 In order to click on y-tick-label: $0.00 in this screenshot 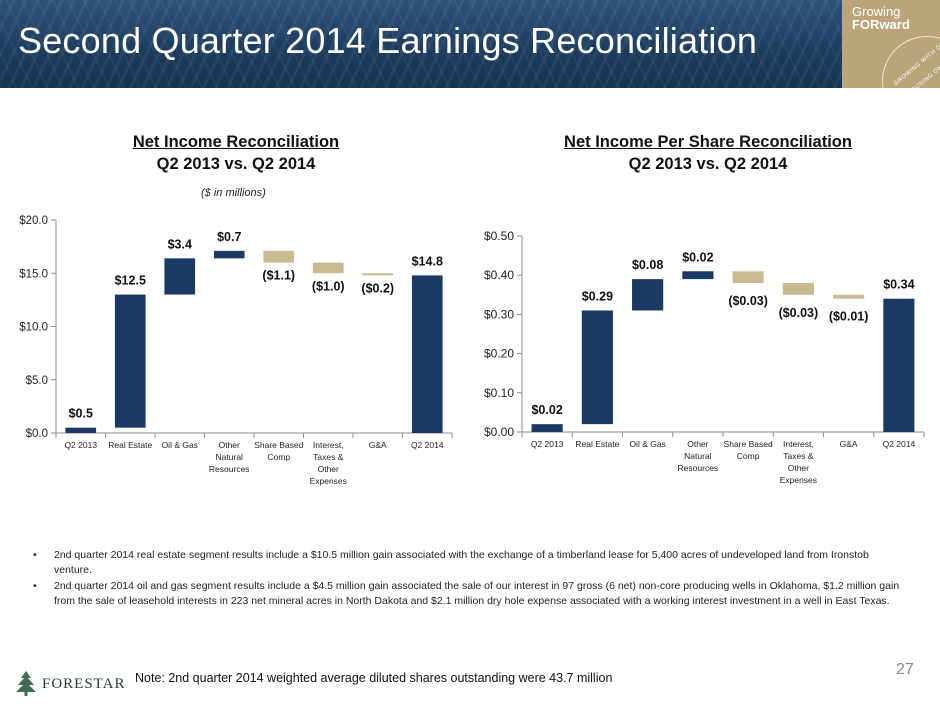, I will do `click(499, 432)`.